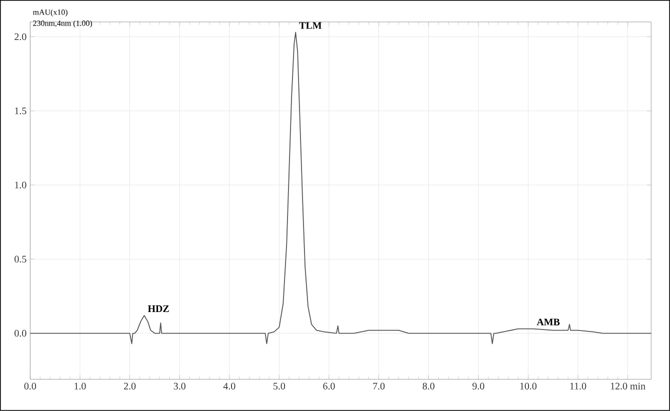  Describe the element at coordinates (428, 386) in the screenshot. I see `x-tick-label: 8.0` at that location.